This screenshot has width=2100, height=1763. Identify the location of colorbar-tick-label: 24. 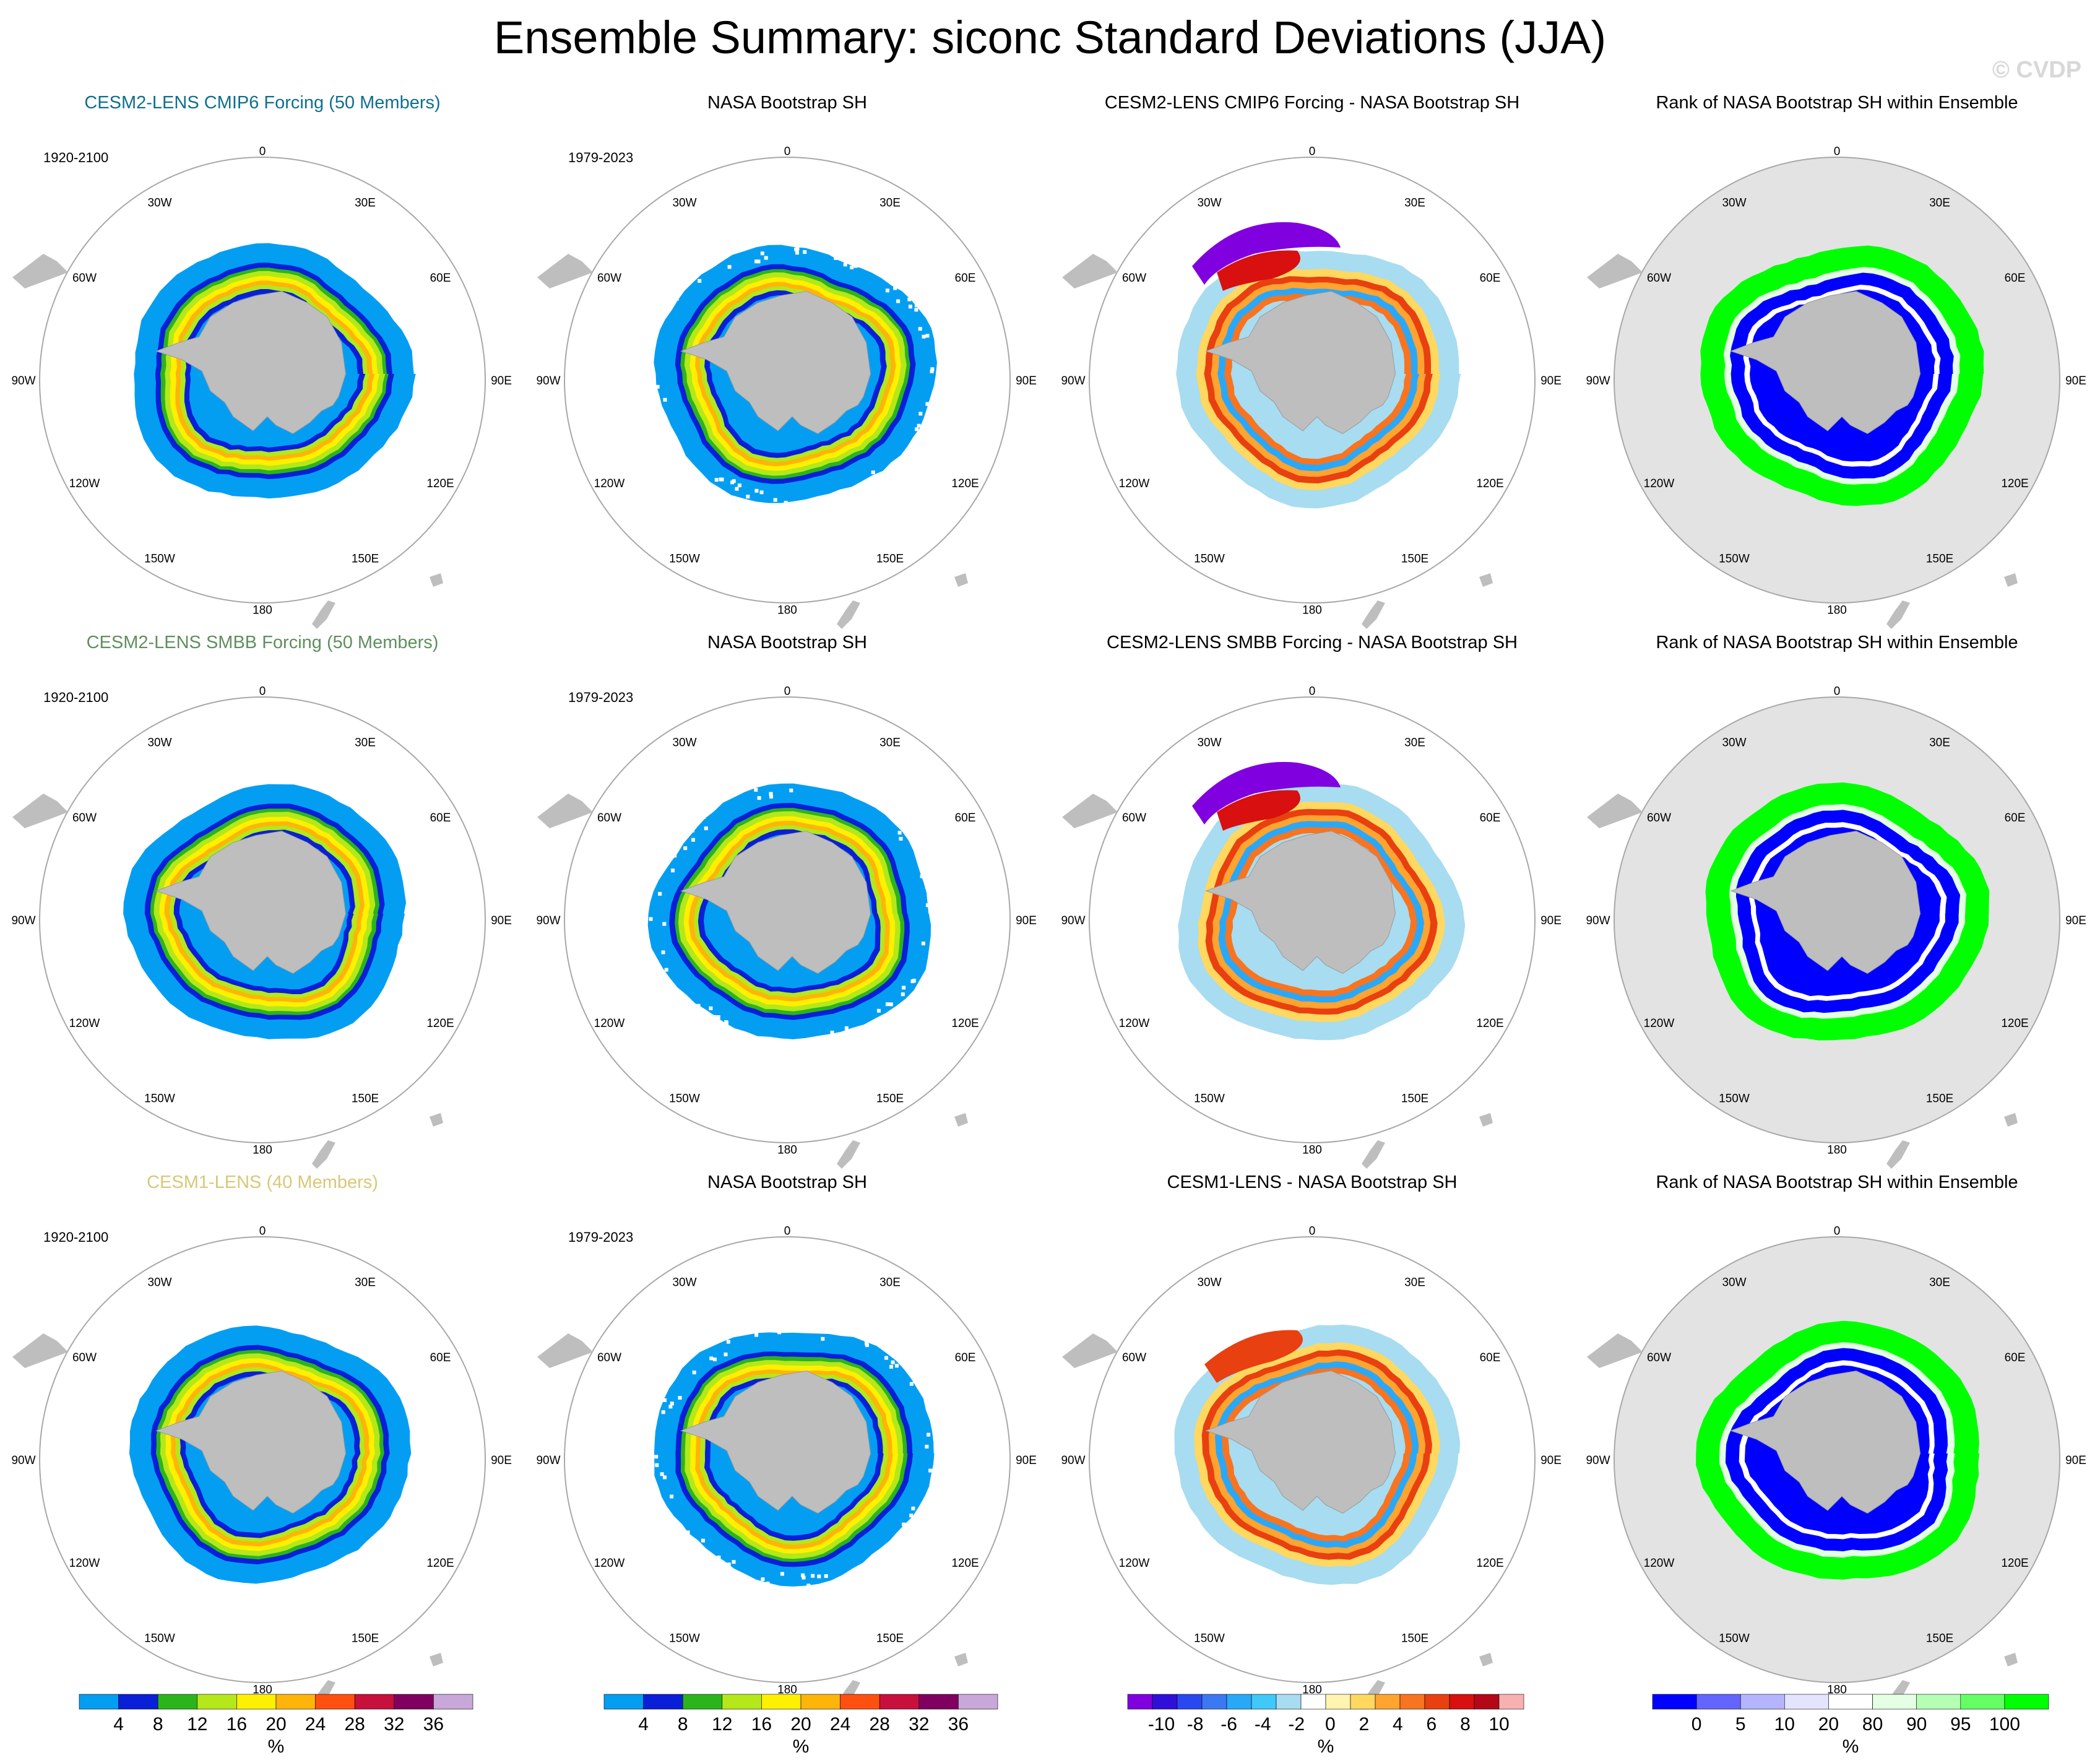
(840, 1724).